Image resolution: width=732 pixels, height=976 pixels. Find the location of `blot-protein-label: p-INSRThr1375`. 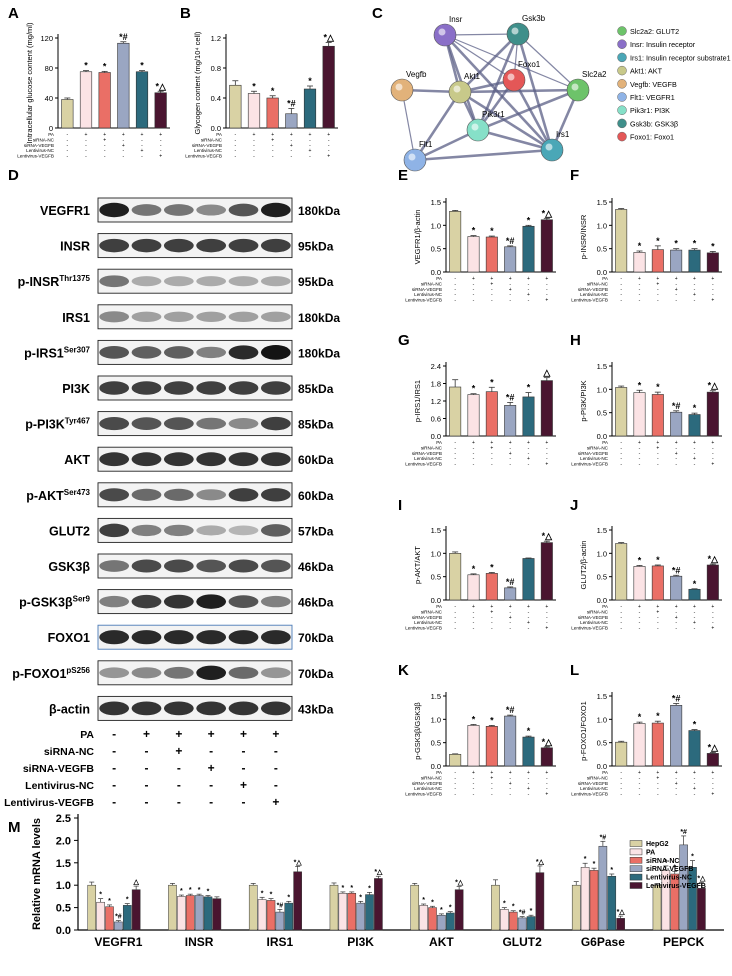

blot-protein-label: p-INSRThr1375 is located at coordinates (54, 281).